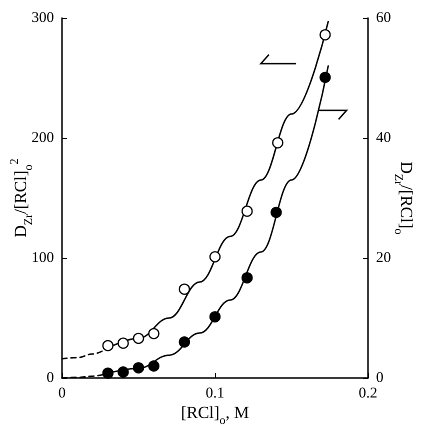 The image size is (425, 430). What do you see at coordinates (62, 394) in the screenshot?
I see `x-tick-label: 0` at bounding box center [62, 394].